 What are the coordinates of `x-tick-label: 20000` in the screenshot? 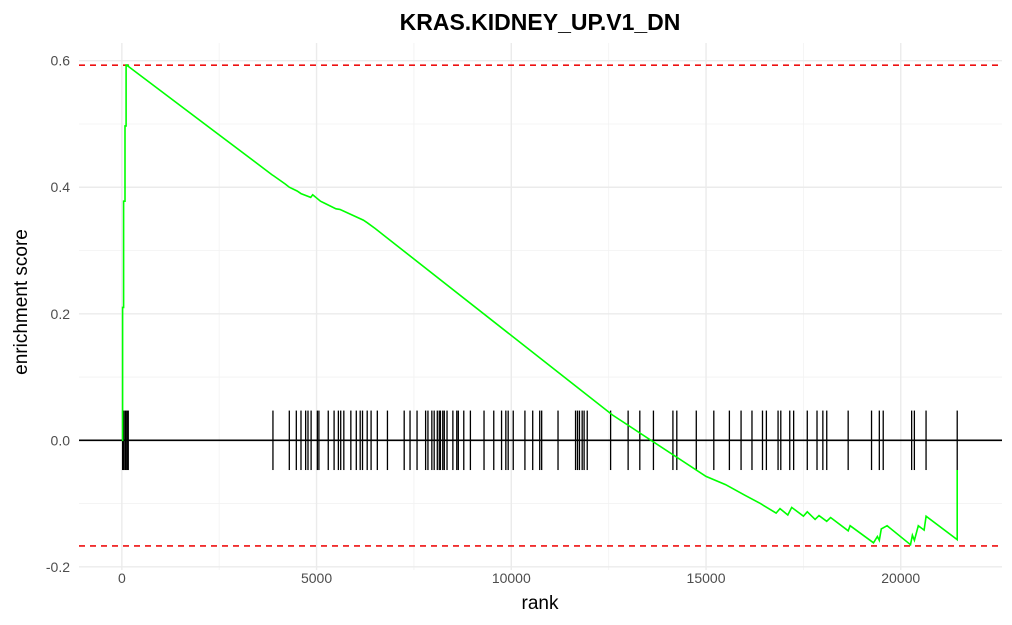 It's located at (900, 578).